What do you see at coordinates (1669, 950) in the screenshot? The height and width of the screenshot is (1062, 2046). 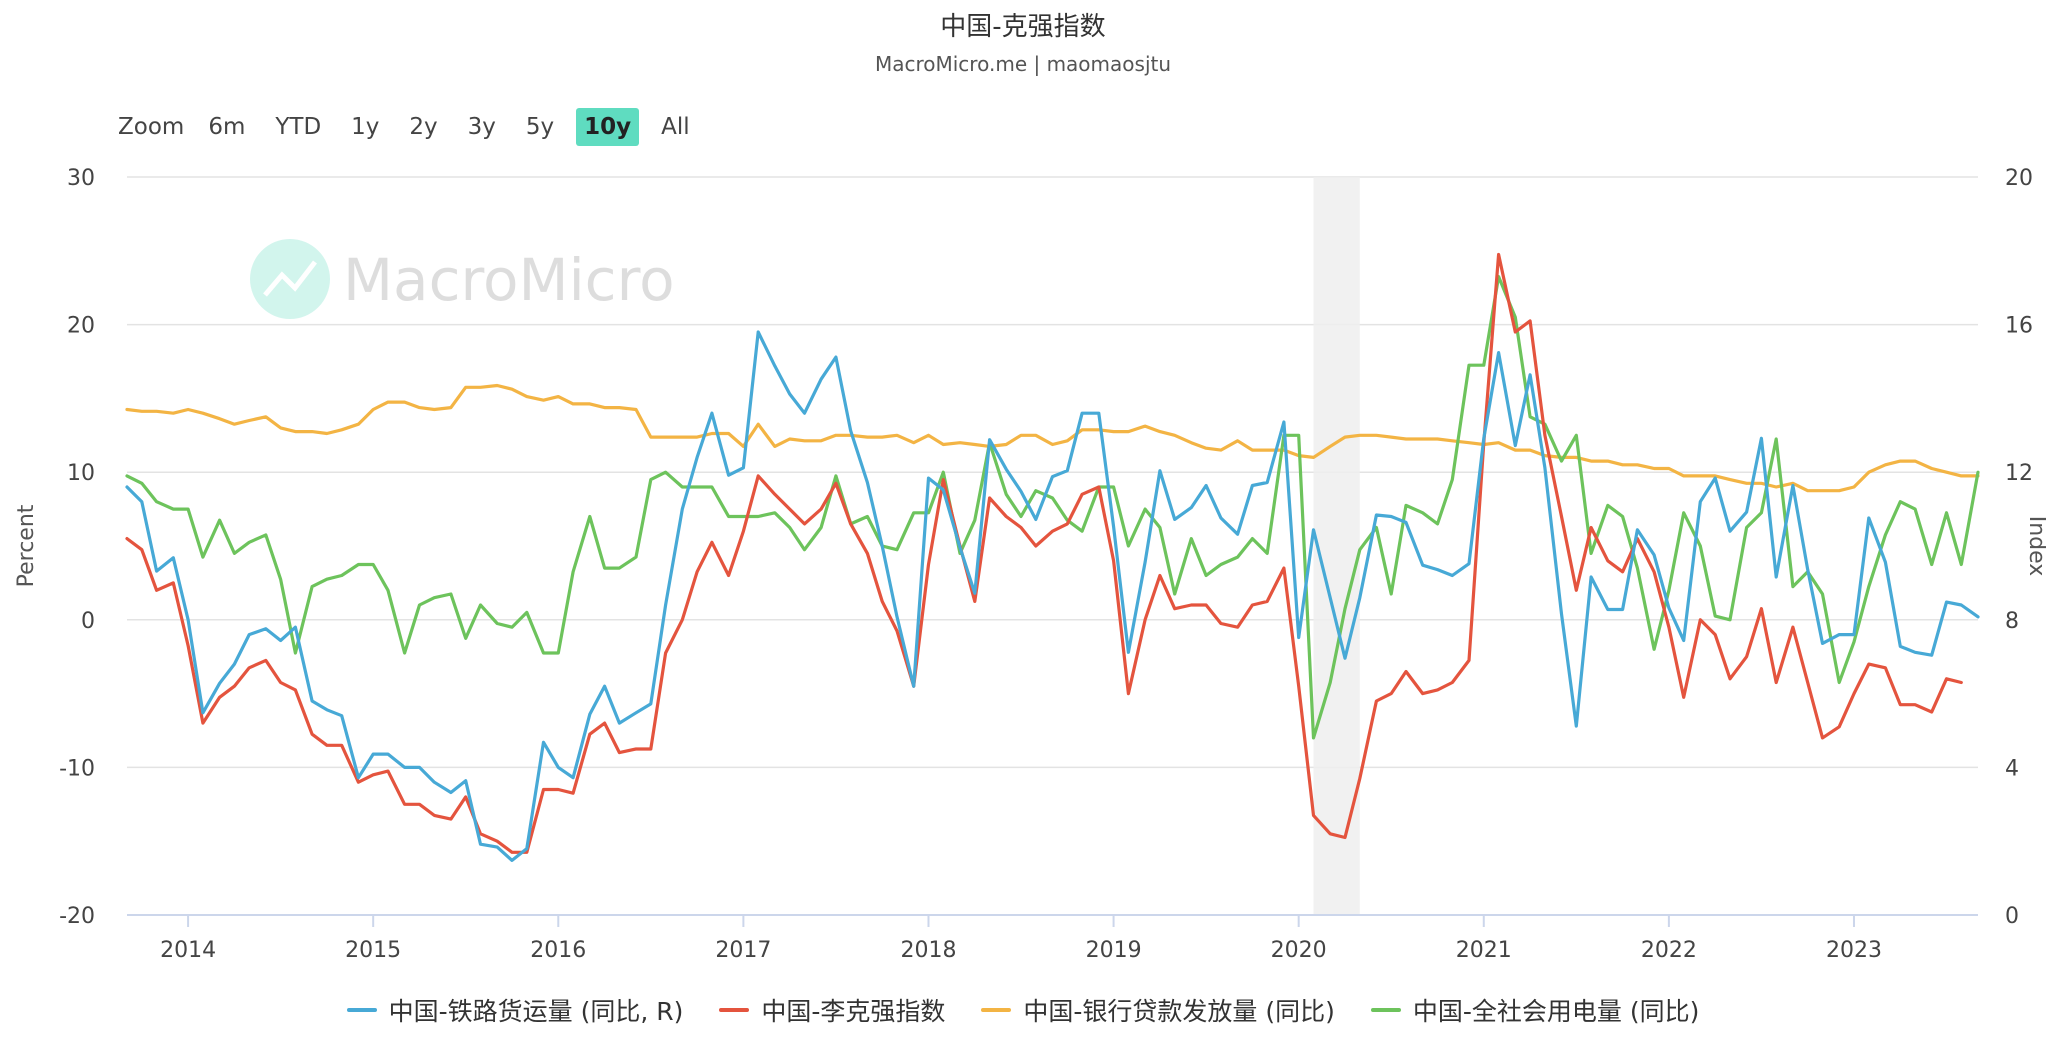 I see `x-tick-label: 2022` at bounding box center [1669, 950].